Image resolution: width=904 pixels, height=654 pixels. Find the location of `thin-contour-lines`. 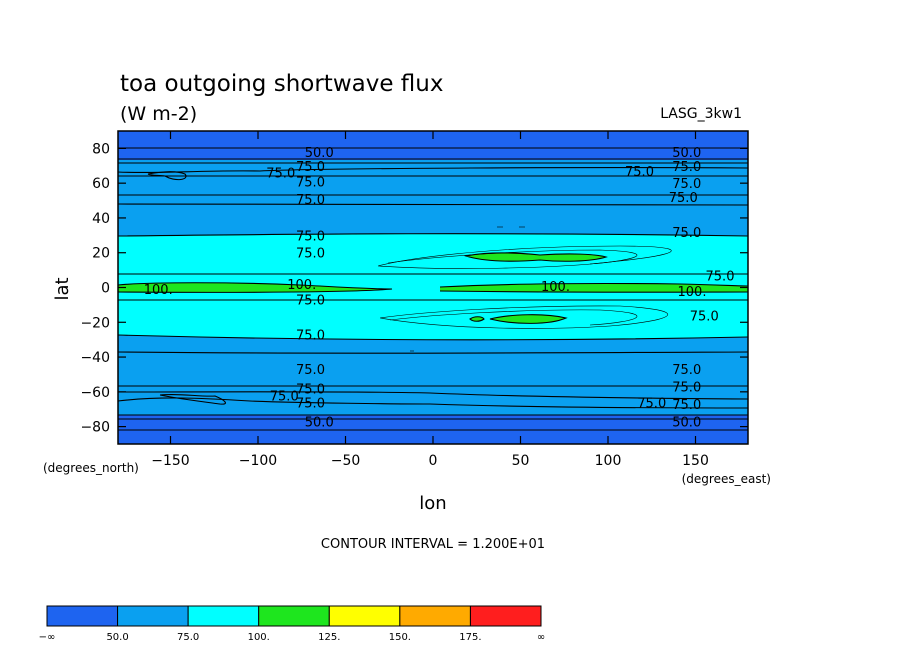

thin-contour-lines is located at coordinates (524, 289).